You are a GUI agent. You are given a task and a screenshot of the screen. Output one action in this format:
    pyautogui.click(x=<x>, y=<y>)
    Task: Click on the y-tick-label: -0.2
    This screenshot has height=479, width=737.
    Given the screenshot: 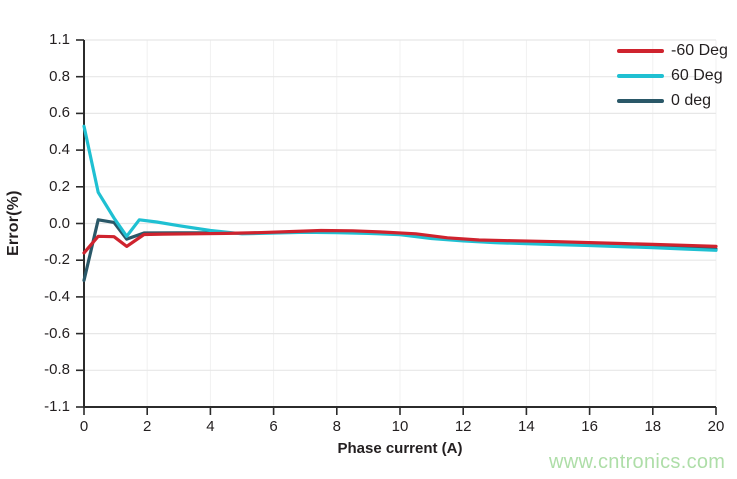 What is the action you would take?
    pyautogui.click(x=57, y=260)
    